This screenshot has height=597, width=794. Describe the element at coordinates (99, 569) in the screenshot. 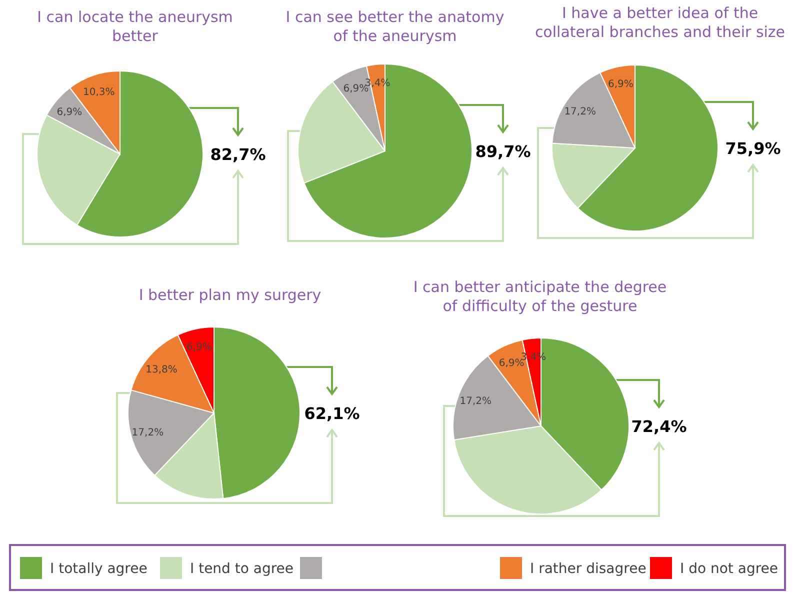

I see `legend-label: I totally agree` at that location.